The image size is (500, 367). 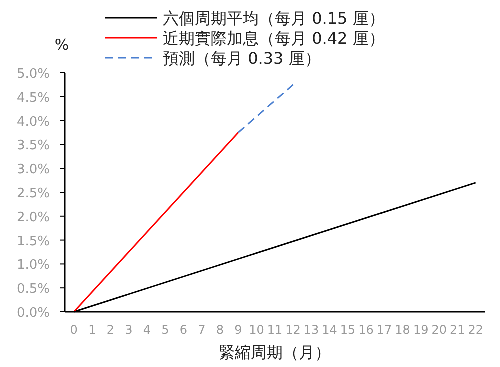 What do you see at coordinates (33, 98) in the screenshot?
I see `y-tick-label: 4.5%` at bounding box center [33, 98].